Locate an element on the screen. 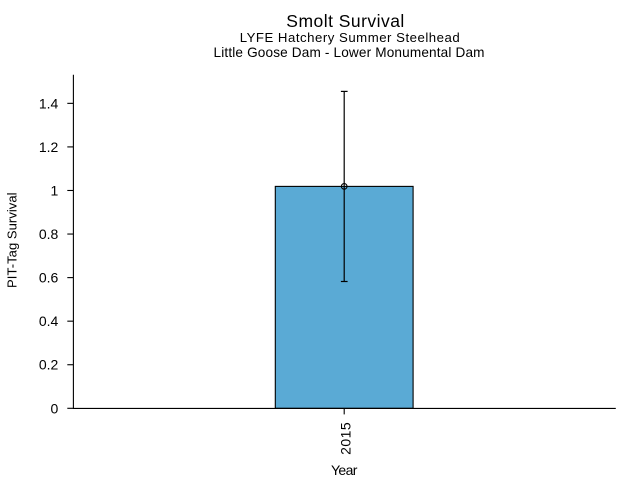  svg-text: 0.4 is located at coordinates (49, 321).